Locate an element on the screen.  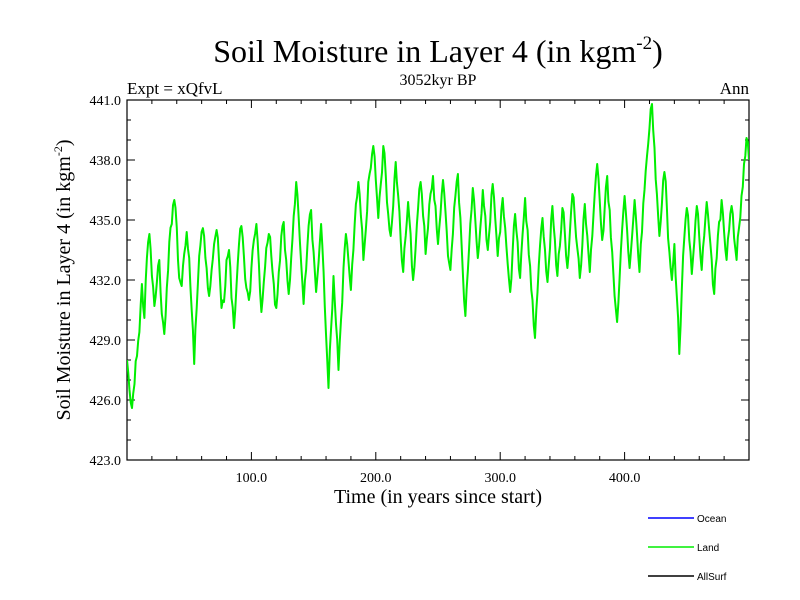
x-tick-label: 200.0 is located at coordinates (376, 478).